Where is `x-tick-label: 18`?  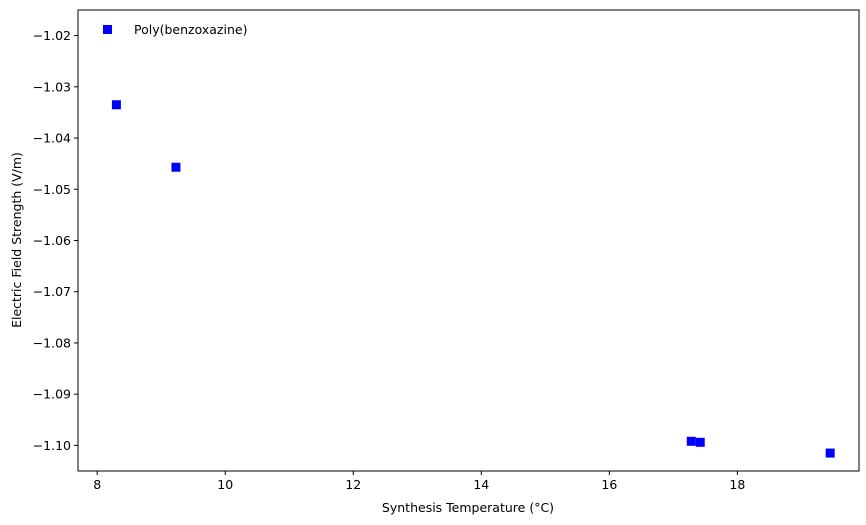
x-tick-label: 18 is located at coordinates (737, 484).